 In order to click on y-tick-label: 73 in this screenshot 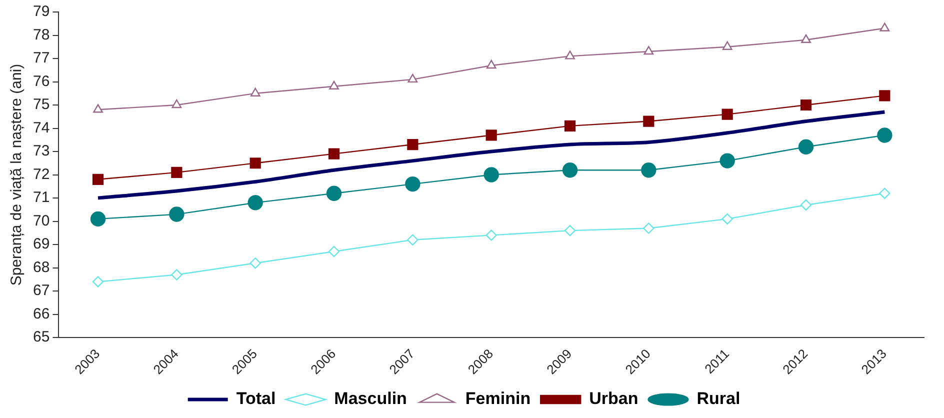, I will do `click(41, 151)`.